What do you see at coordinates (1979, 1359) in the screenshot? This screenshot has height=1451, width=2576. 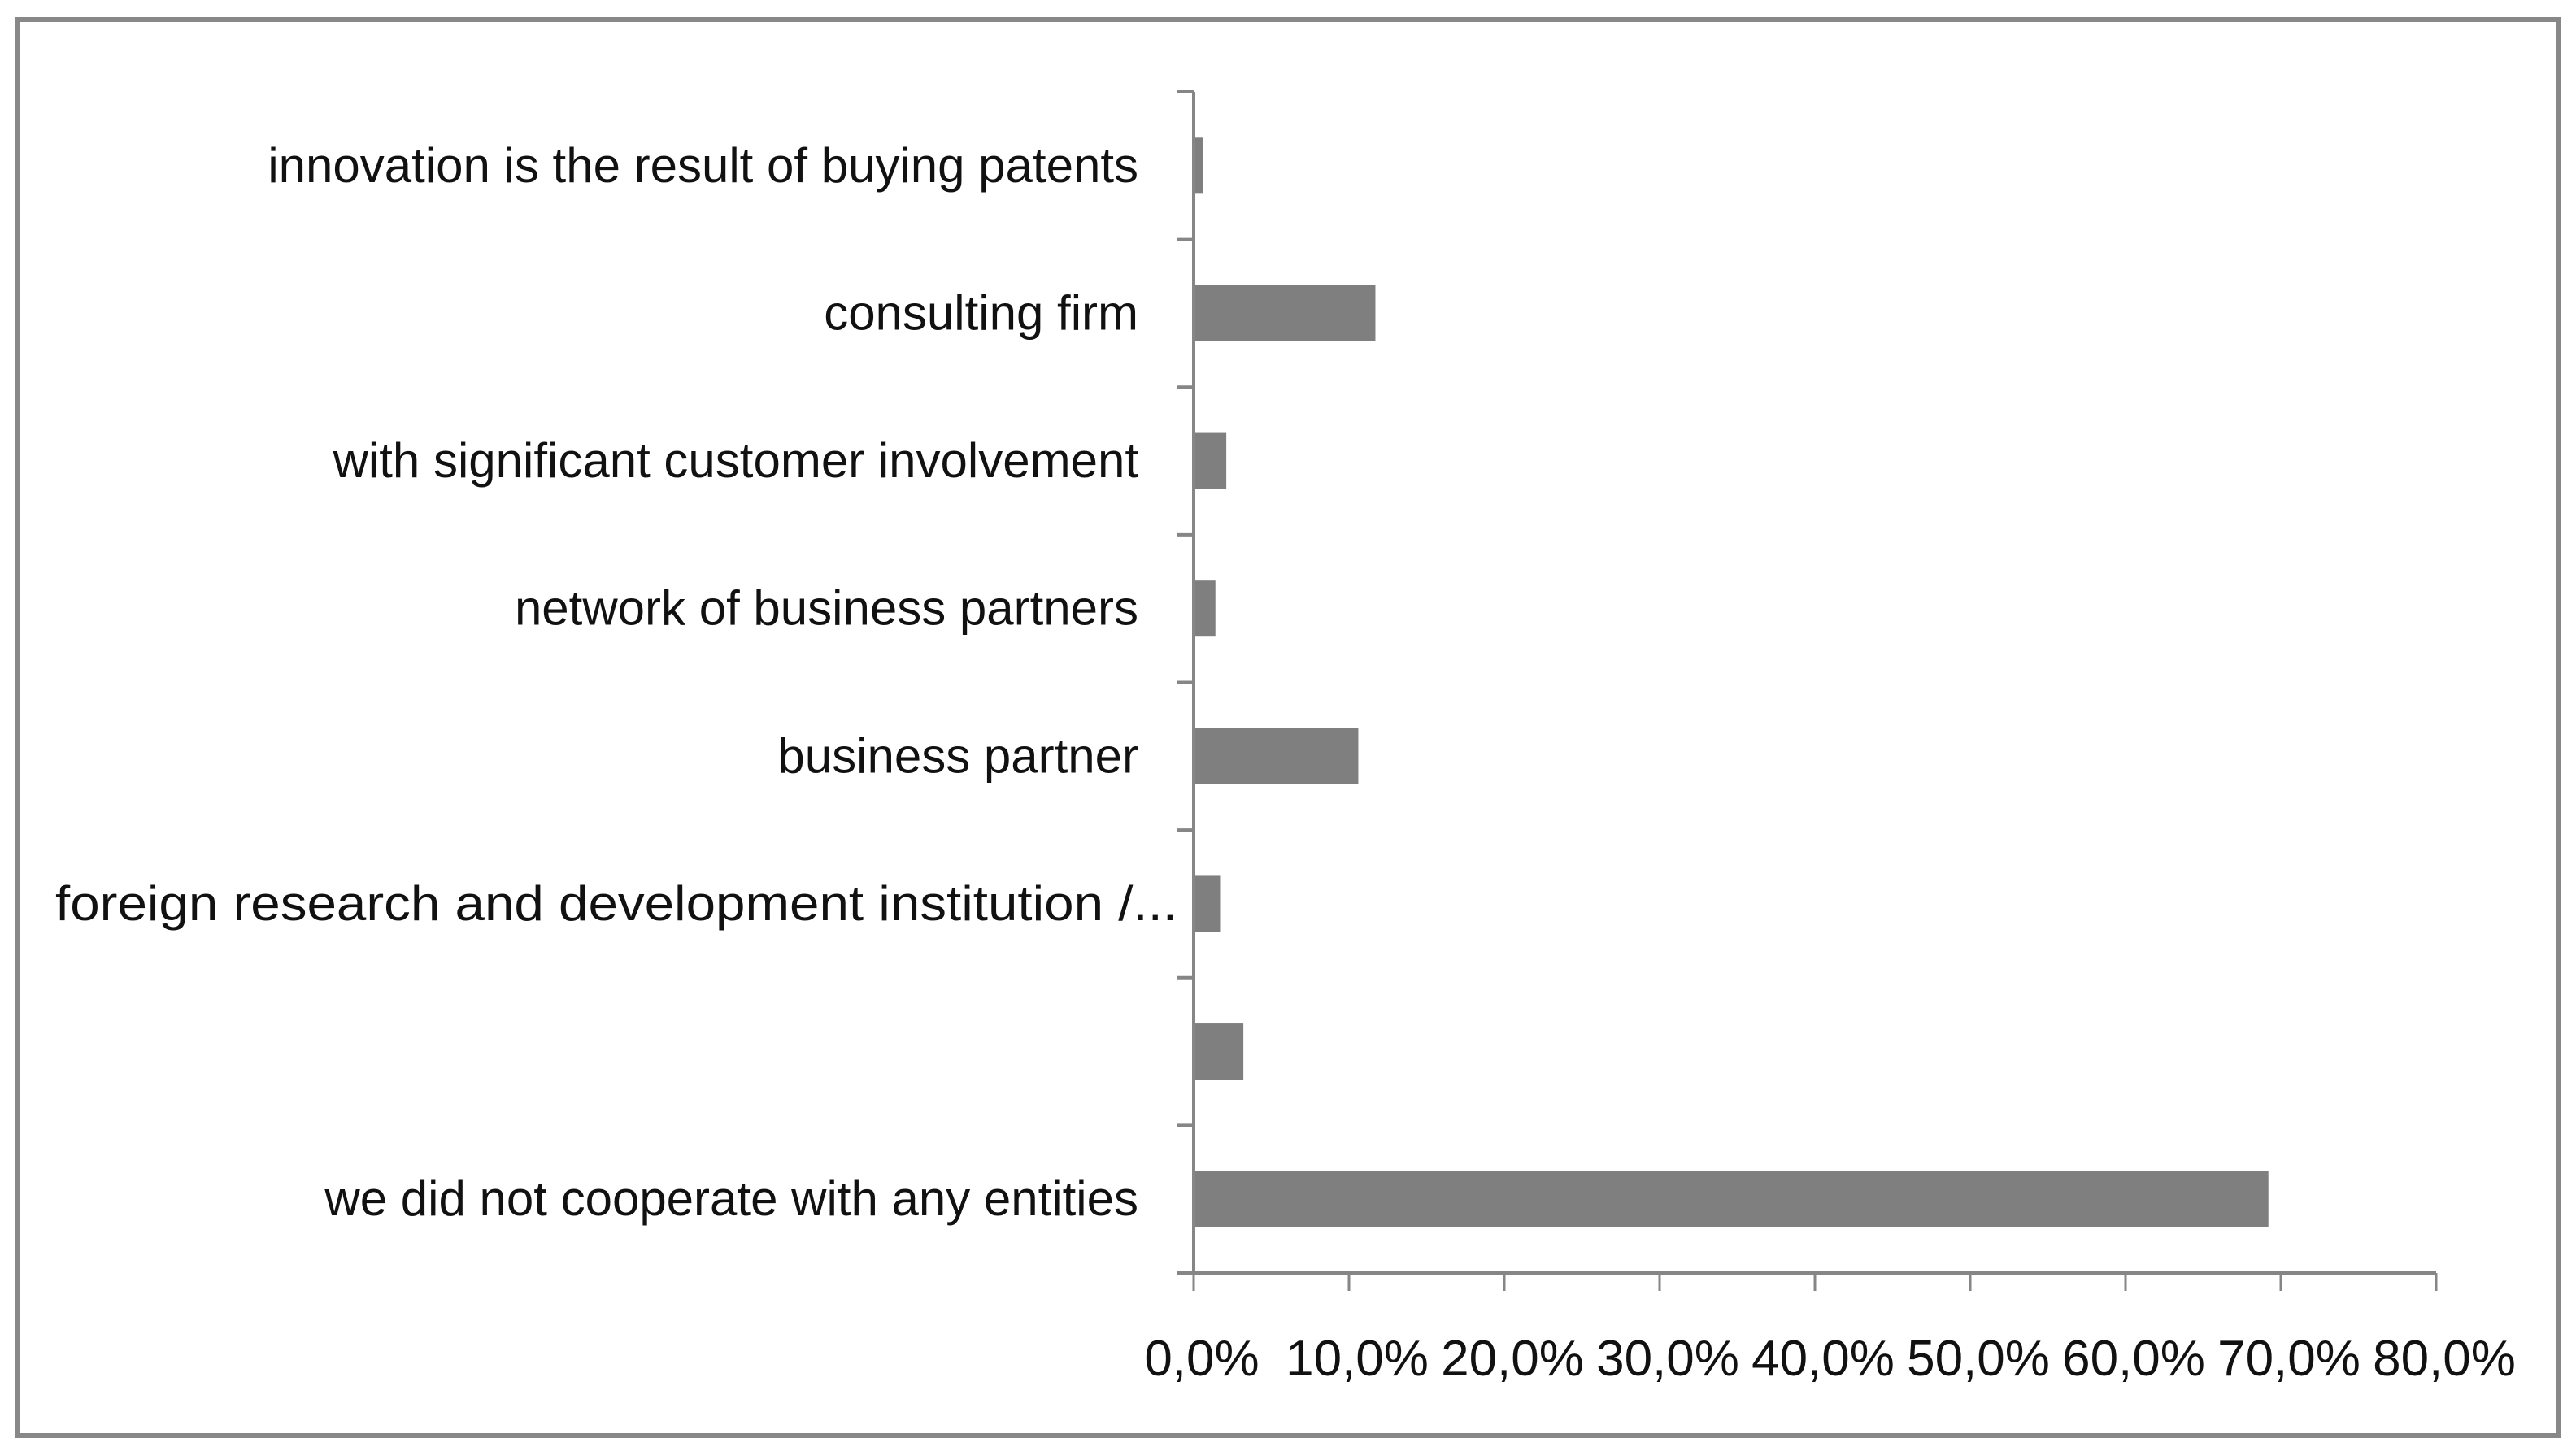 I see `x-tick-label: 50,0%` at bounding box center [1979, 1359].